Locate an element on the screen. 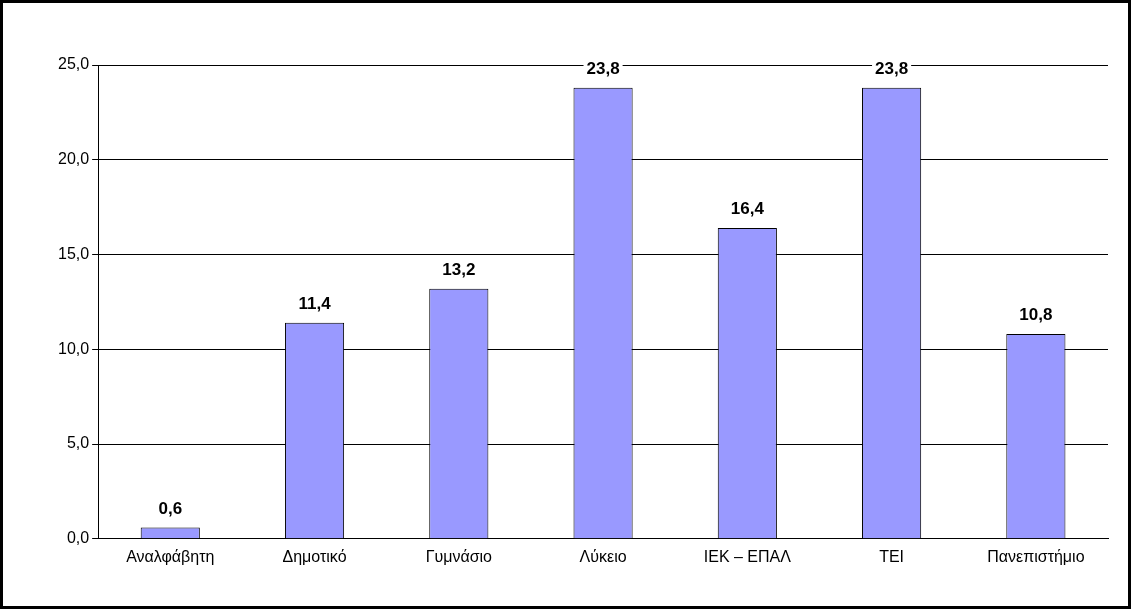  x-tick-label: Αναλφάβητη is located at coordinates (170, 556).